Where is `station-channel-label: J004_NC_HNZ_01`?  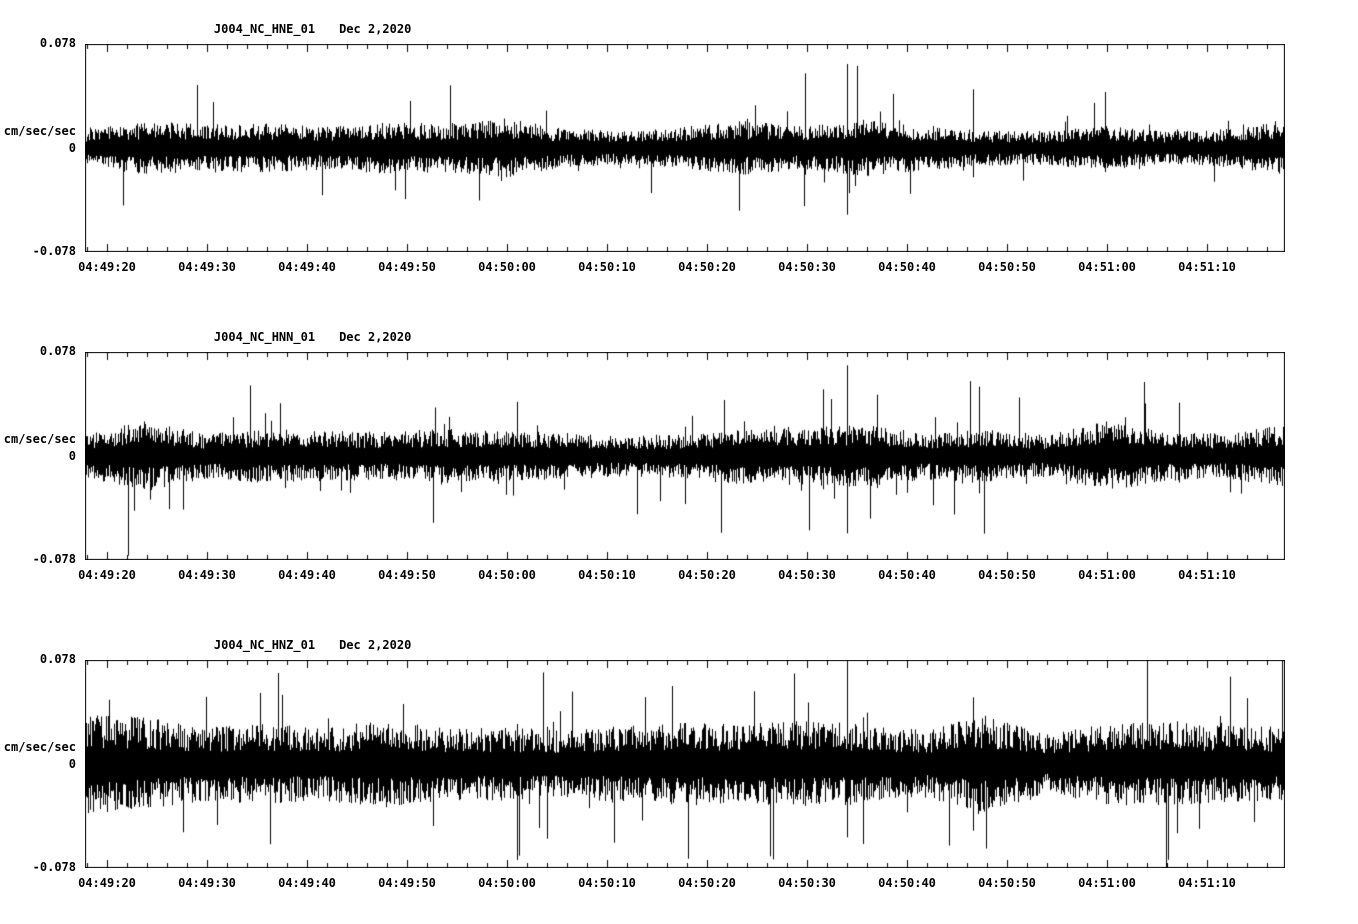 station-channel-label: J004_NC_HNZ_01 is located at coordinates (264, 645).